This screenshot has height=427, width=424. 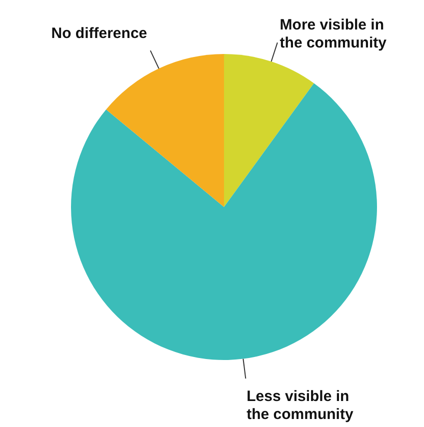 What do you see at coordinates (300, 406) in the screenshot?
I see `slice-label: Less visible in the community` at bounding box center [300, 406].